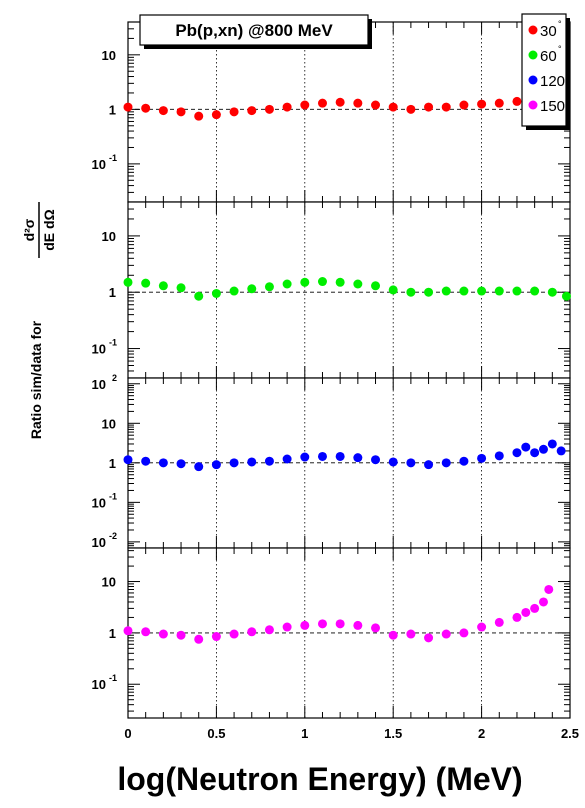 The width and height of the screenshot is (585, 808). Describe the element at coordinates (36, 379) in the screenshot. I see `y-axis-label-prefix: Ratio sim/data for` at that location.